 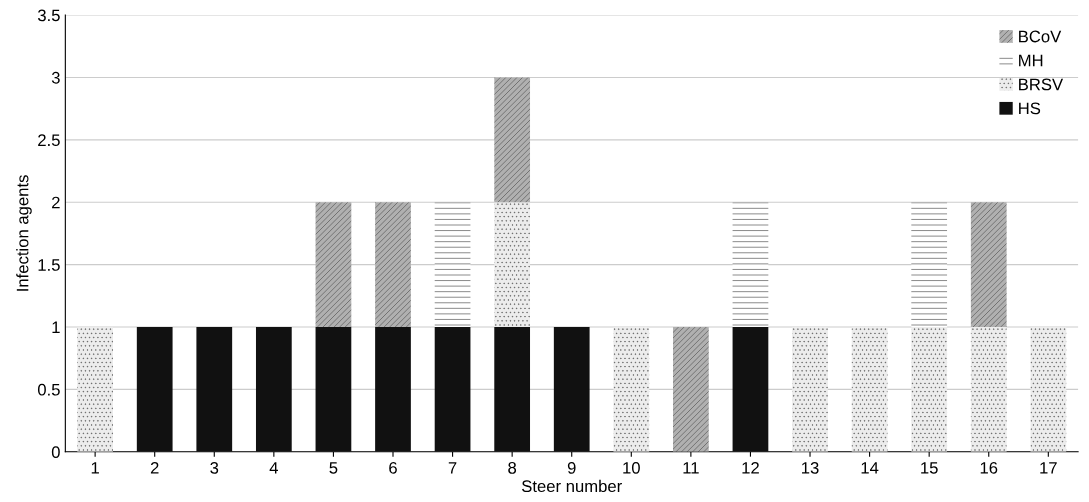 I want to click on x-tick-label: 1, so click(x=95, y=468).